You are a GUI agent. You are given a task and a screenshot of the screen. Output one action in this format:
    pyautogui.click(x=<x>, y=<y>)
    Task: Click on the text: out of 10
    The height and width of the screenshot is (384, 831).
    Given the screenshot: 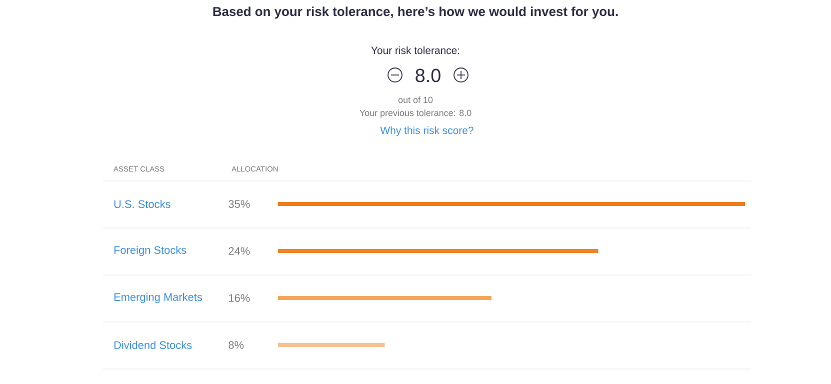 What is the action you would take?
    pyautogui.click(x=415, y=100)
    